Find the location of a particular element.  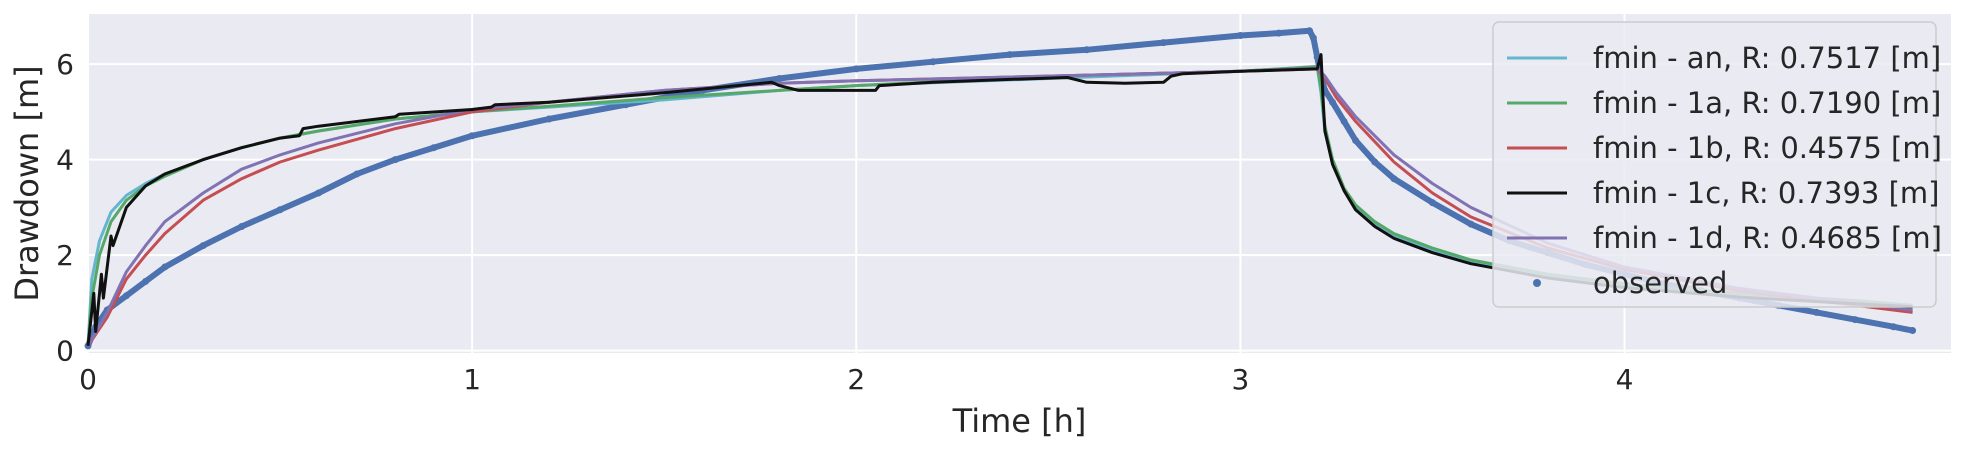

x-tick-label: 4 is located at coordinates (1625, 379).